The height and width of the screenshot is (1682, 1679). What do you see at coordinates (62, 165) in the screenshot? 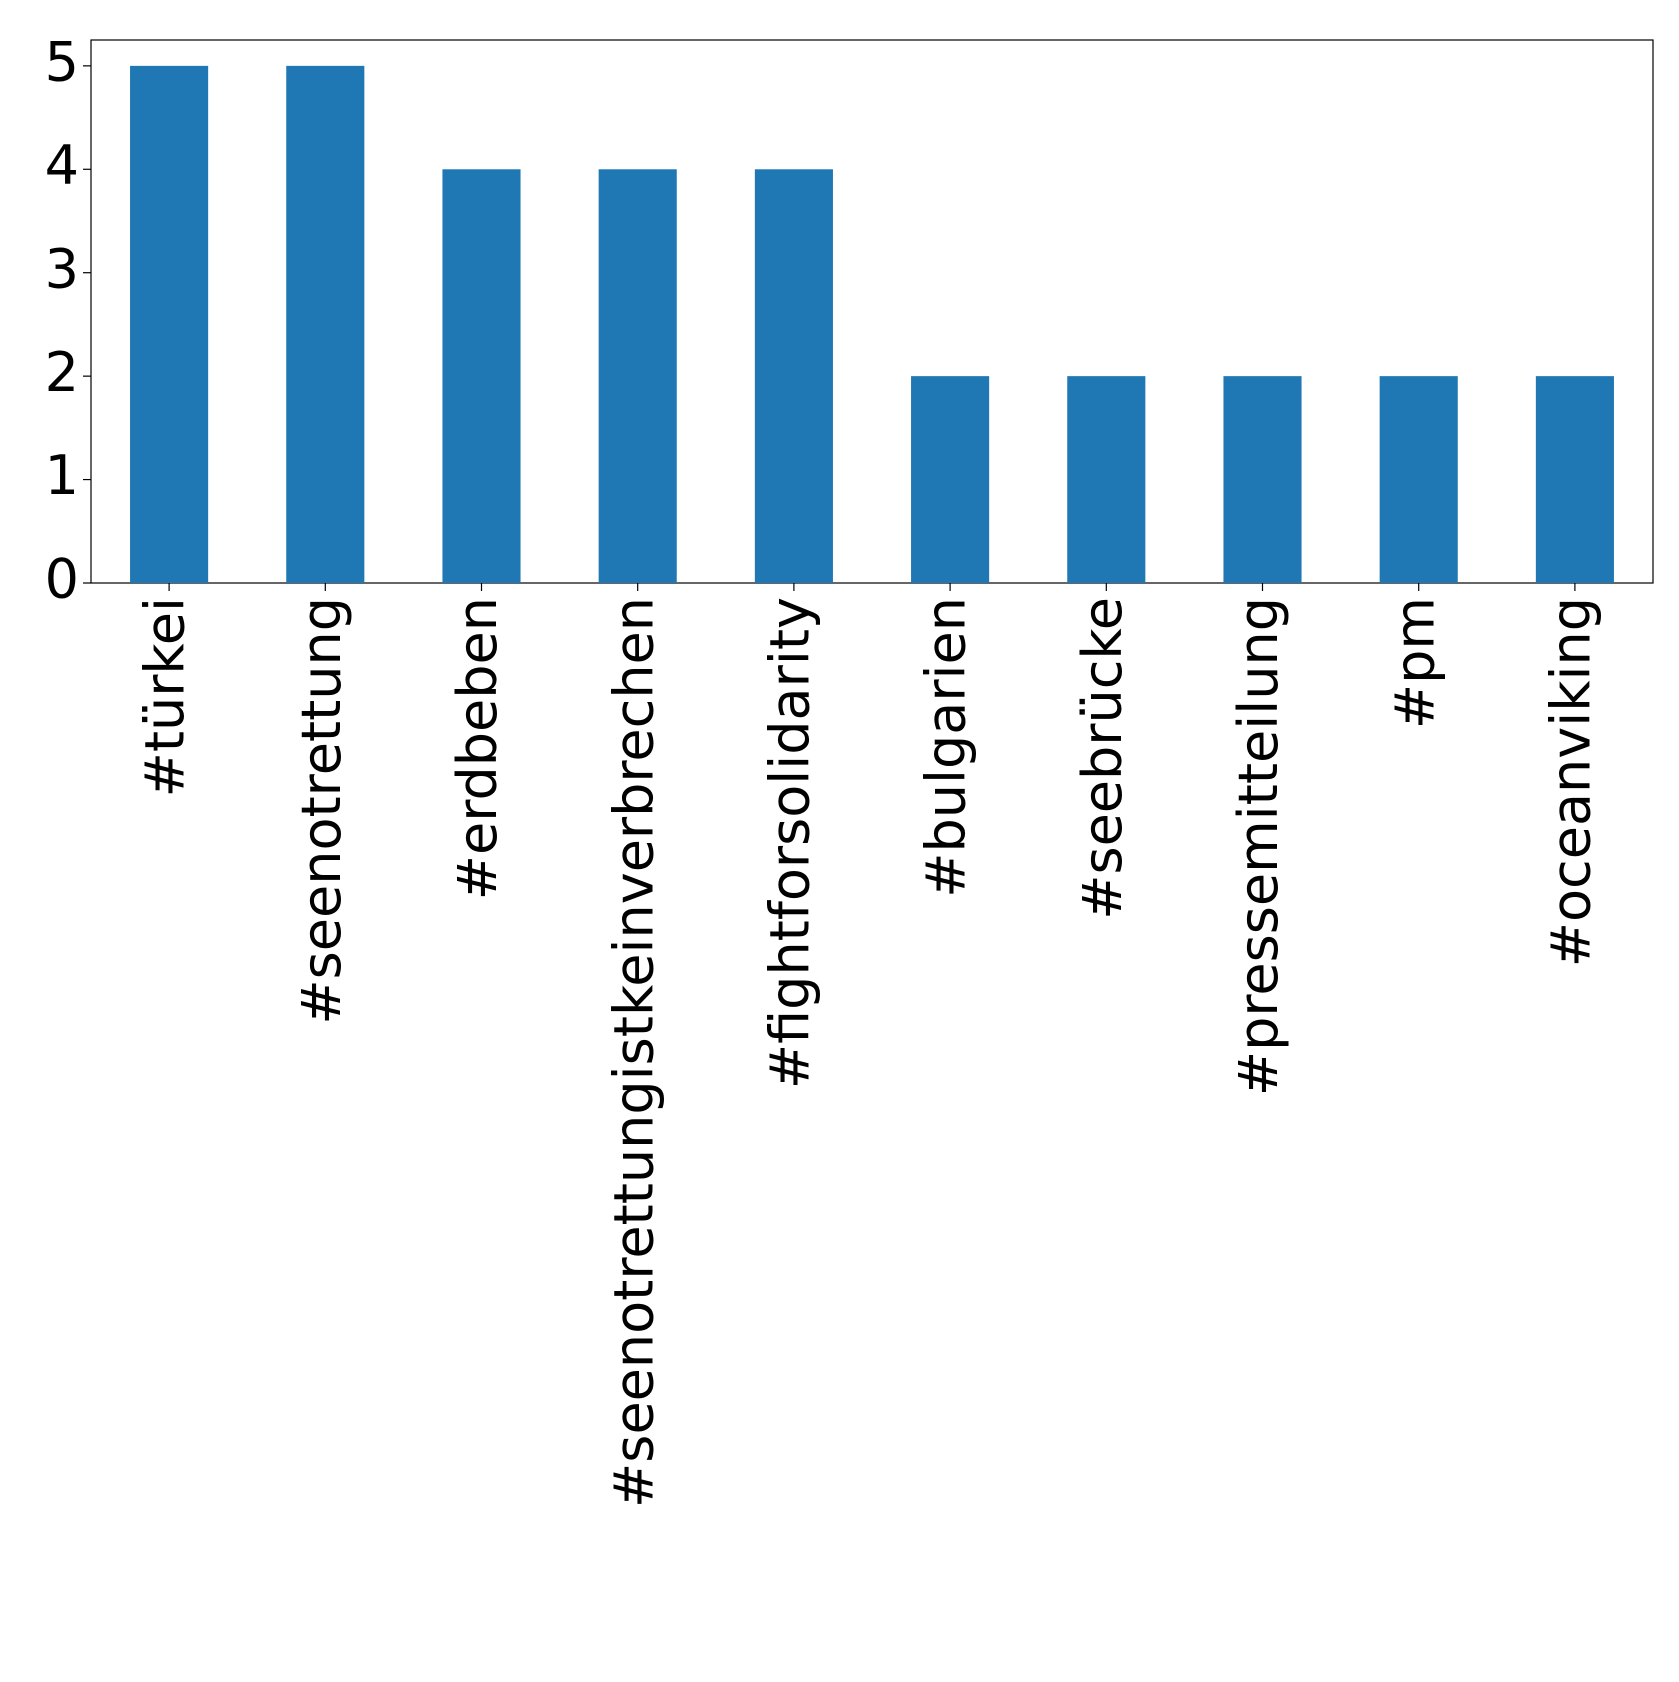
I see `y-tick-label: 4` at bounding box center [62, 165].